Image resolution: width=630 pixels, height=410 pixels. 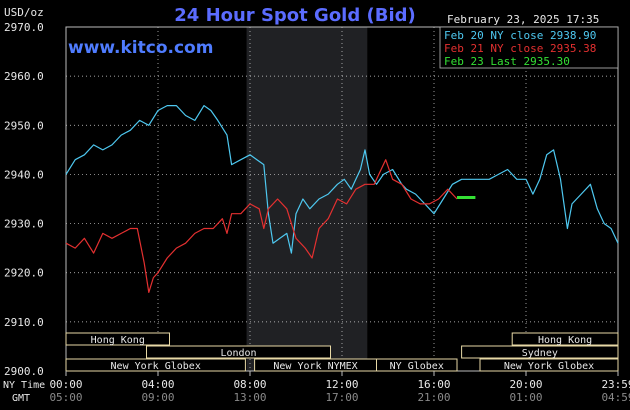 What do you see at coordinates (520, 35) in the screenshot?
I see `legend-entry: Feb 20 NY close 2938.90` at bounding box center [520, 35].